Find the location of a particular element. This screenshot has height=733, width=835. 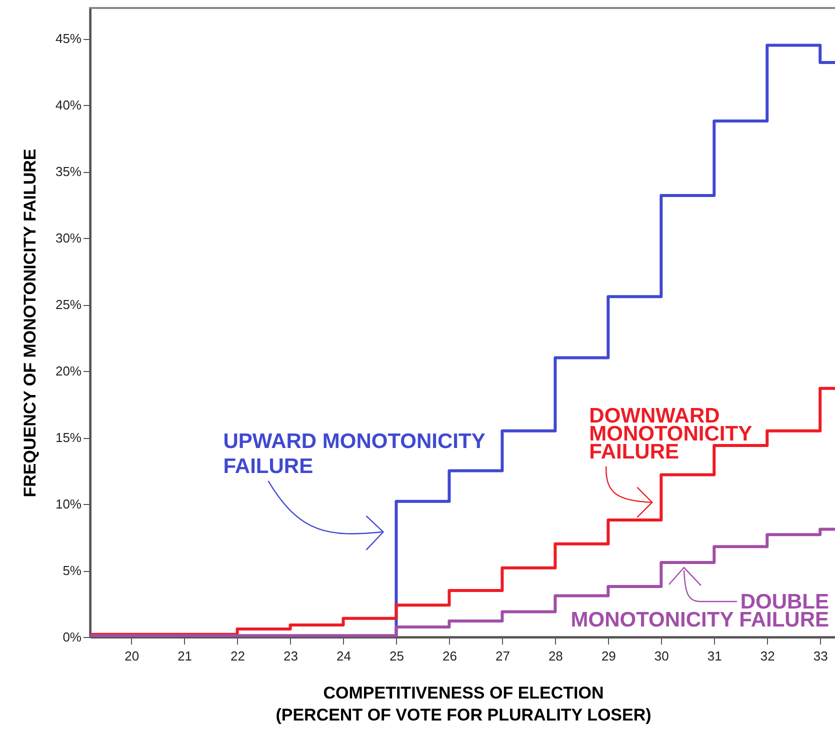

x-tick-label: 24 is located at coordinates (343, 656).